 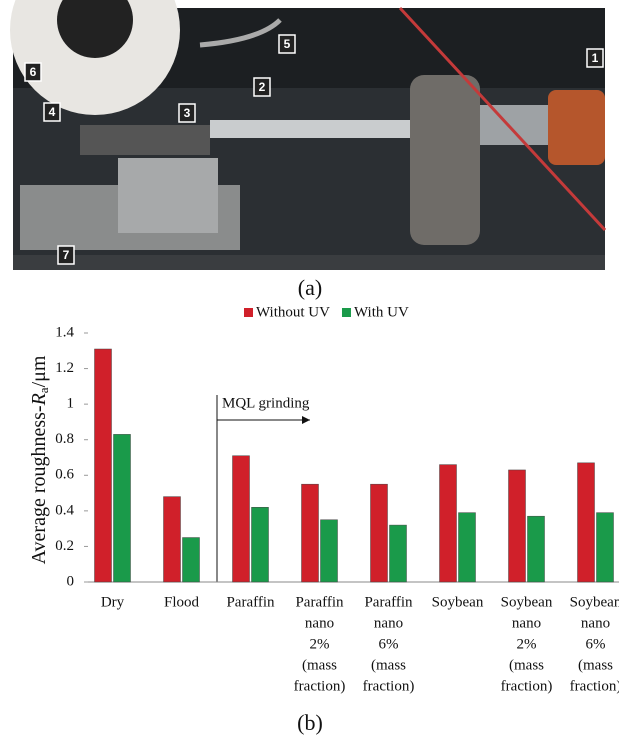 I want to click on photo-label: 3, so click(x=187, y=113).